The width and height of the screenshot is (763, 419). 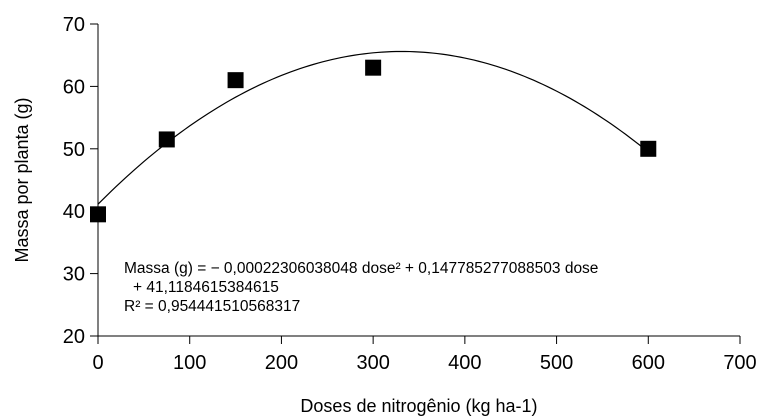 I want to click on y-ticks: 20 30 40 50 60 70, so click(x=80, y=181).